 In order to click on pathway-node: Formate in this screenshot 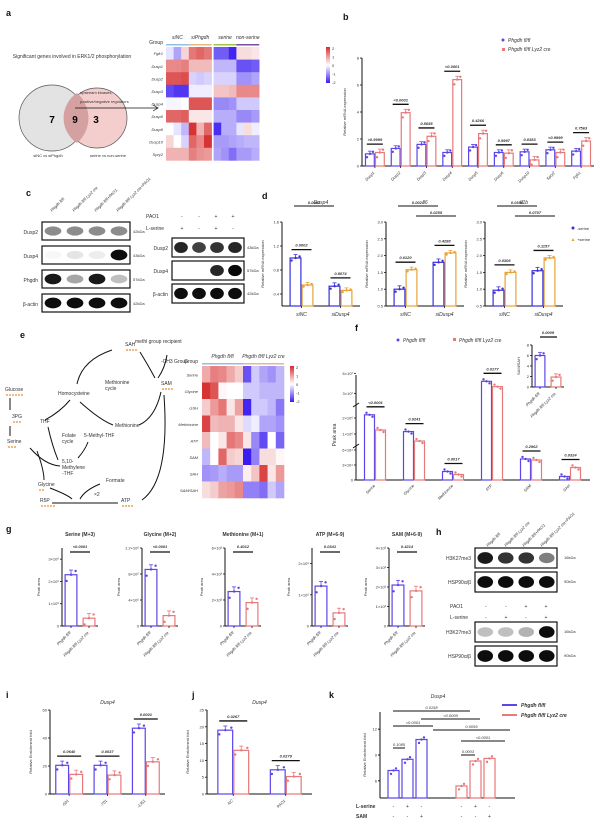, I will do `click(115, 481)`.